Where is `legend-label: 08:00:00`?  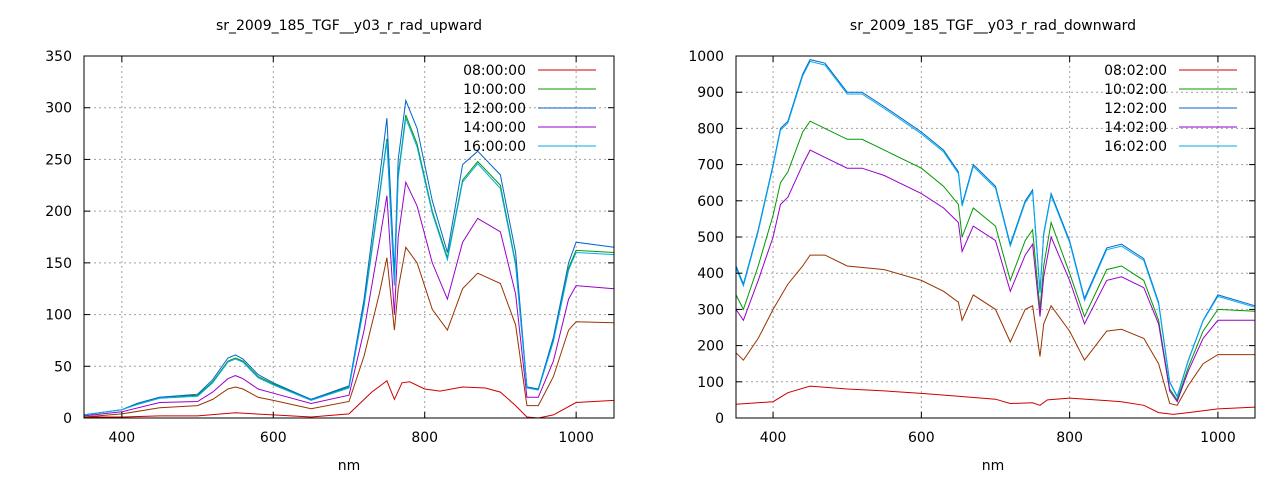
legend-label: 08:00:00 is located at coordinates (494, 71).